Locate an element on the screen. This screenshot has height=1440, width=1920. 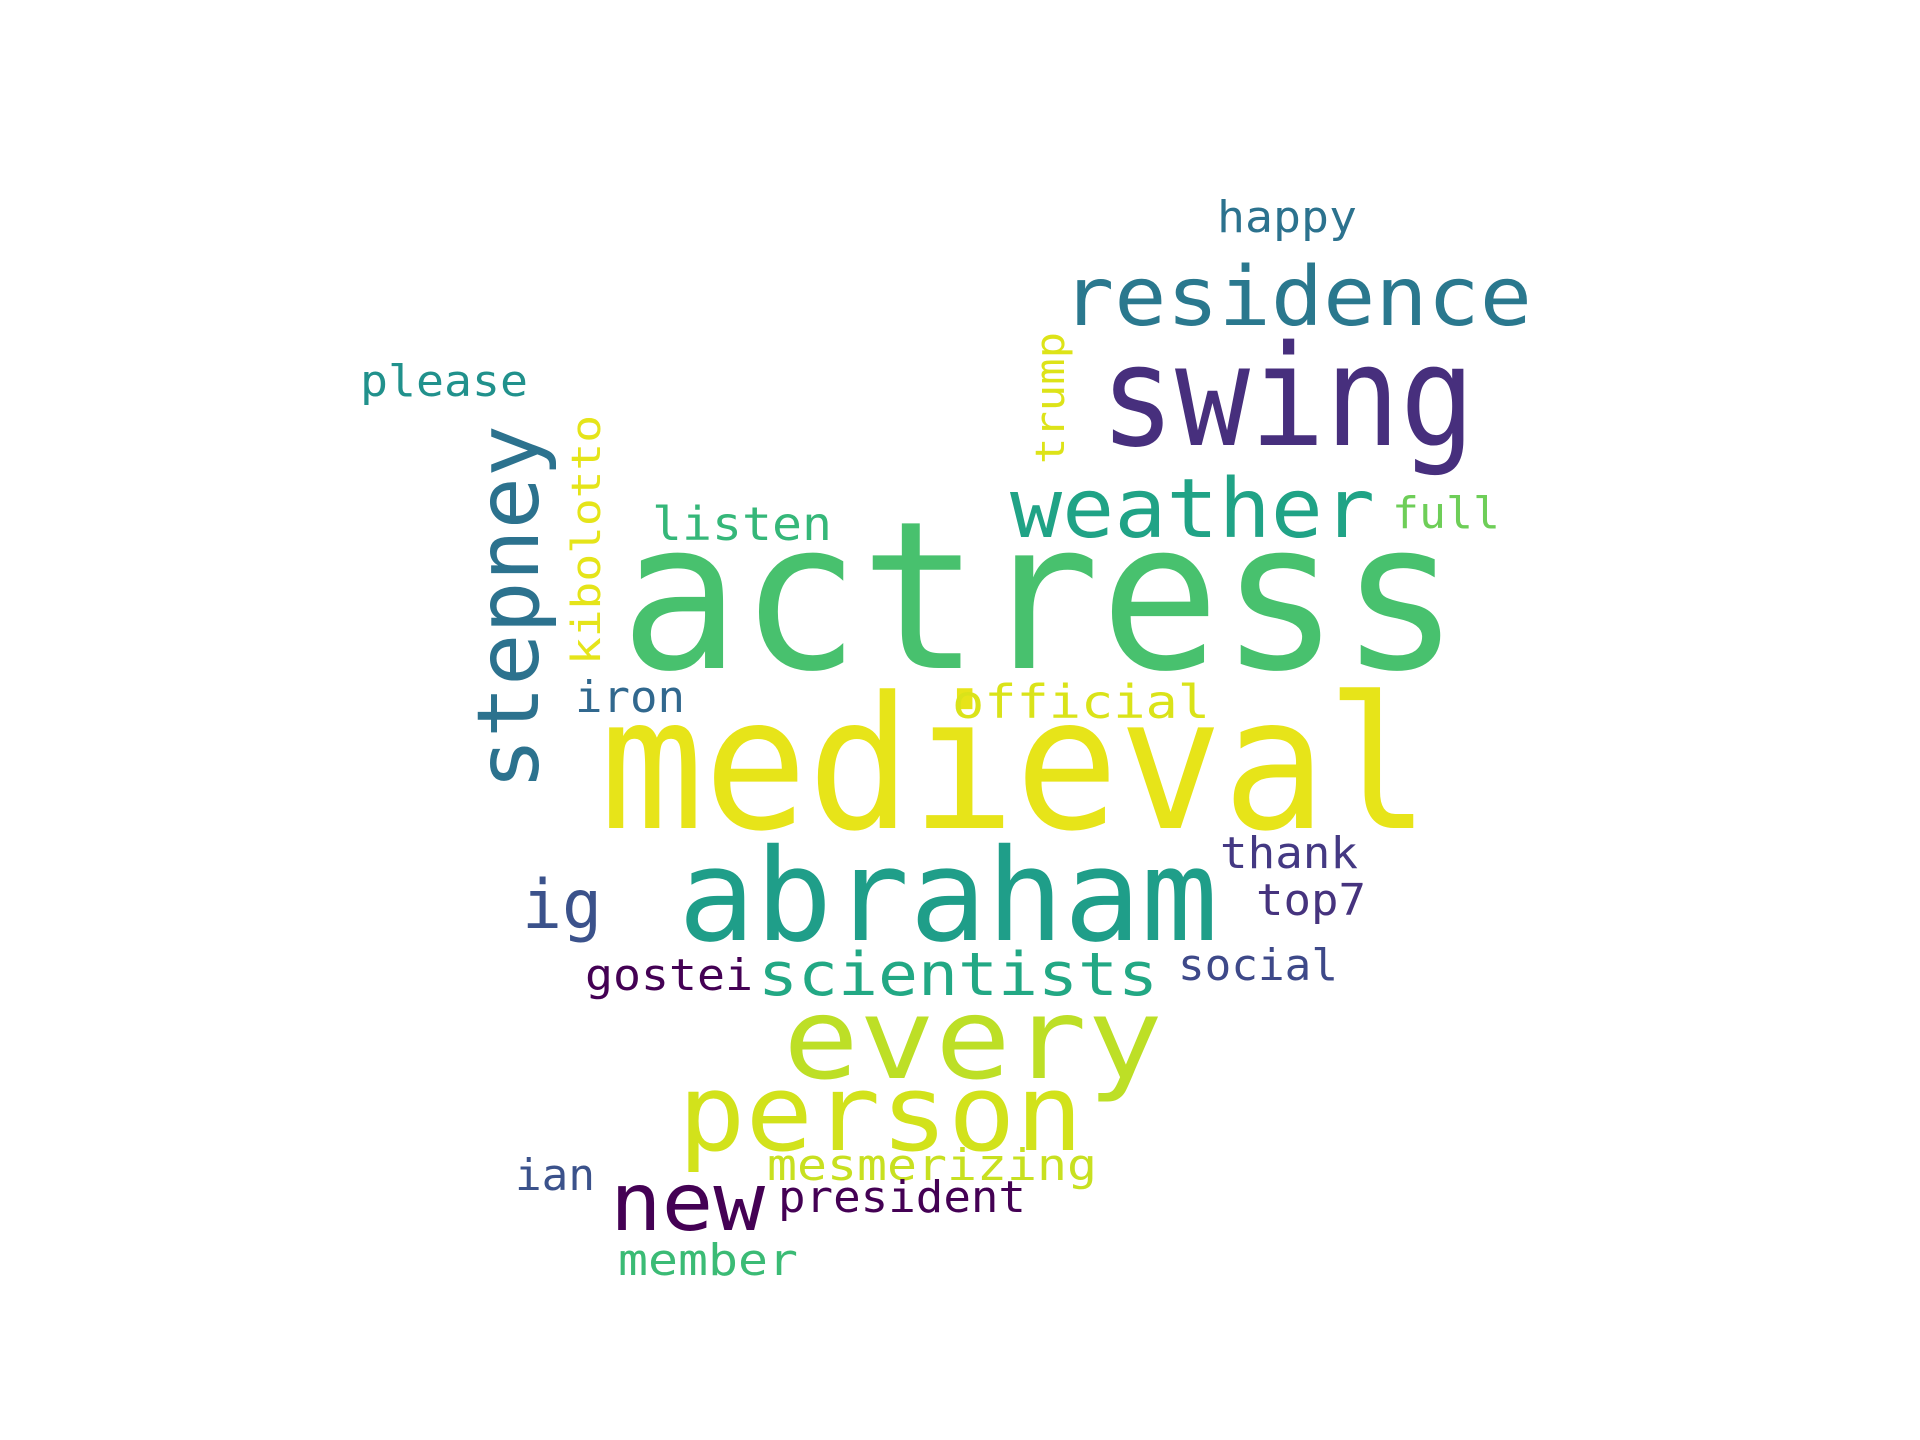
word-abraham: abraham is located at coordinates (948, 896).